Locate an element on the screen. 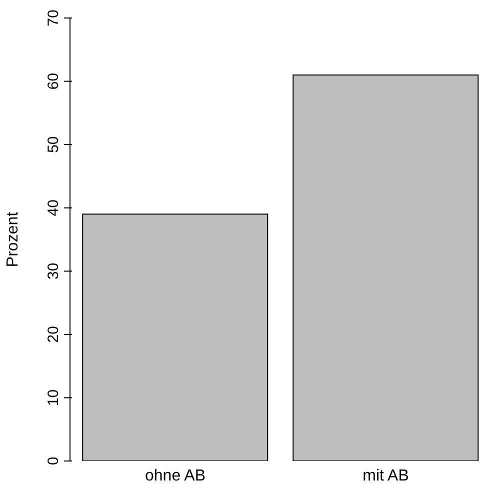 Image resolution: width=493 pixels, height=493 pixels. y-tick-label: 40 is located at coordinates (53, 208).